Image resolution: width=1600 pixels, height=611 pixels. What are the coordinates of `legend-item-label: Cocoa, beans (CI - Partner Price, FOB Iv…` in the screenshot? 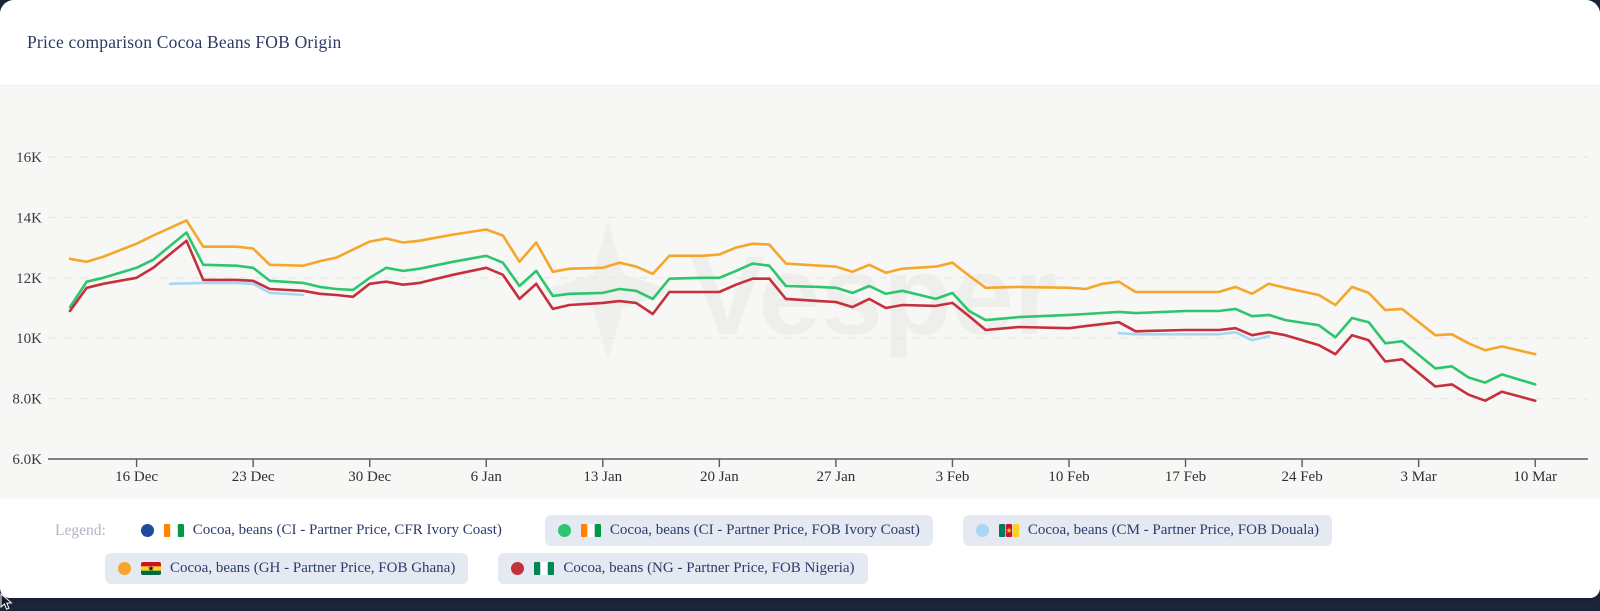 It's located at (764, 530).